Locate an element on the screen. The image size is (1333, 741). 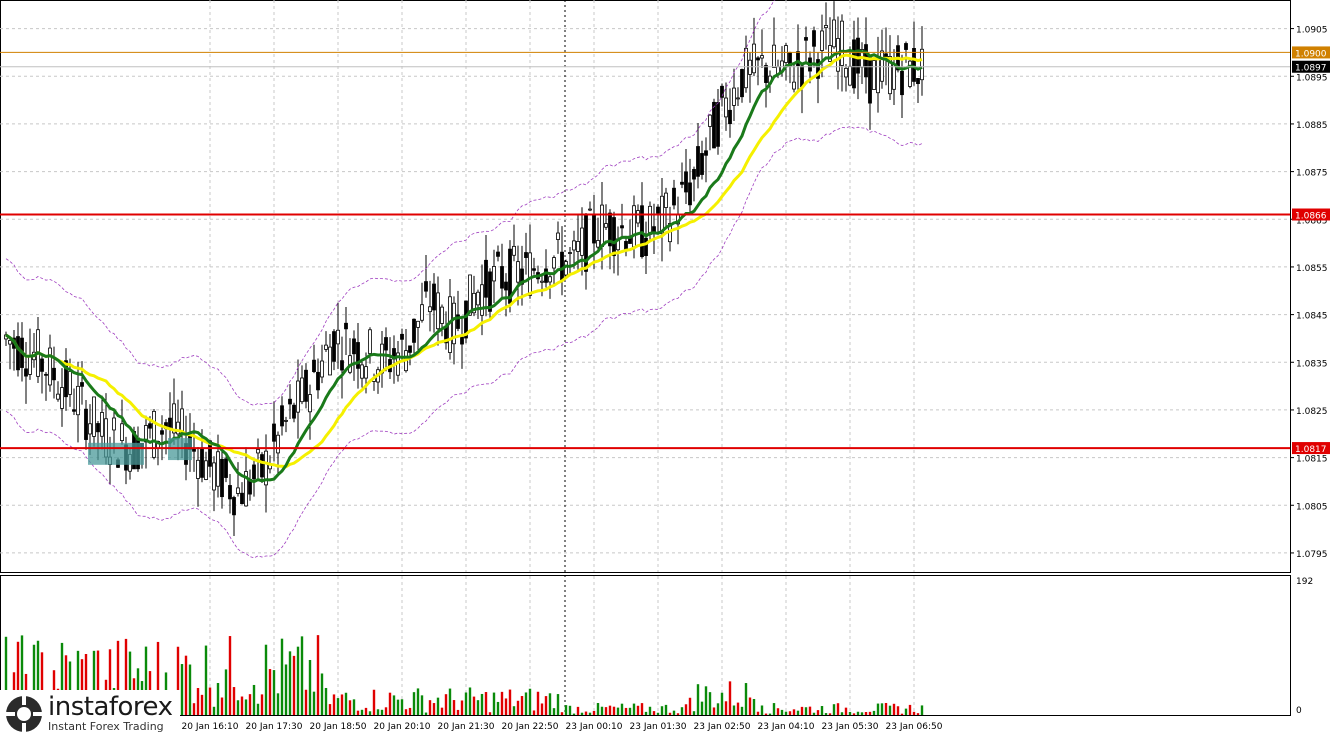
time-tick-label: 20 Jan 20:10 is located at coordinates (402, 727).